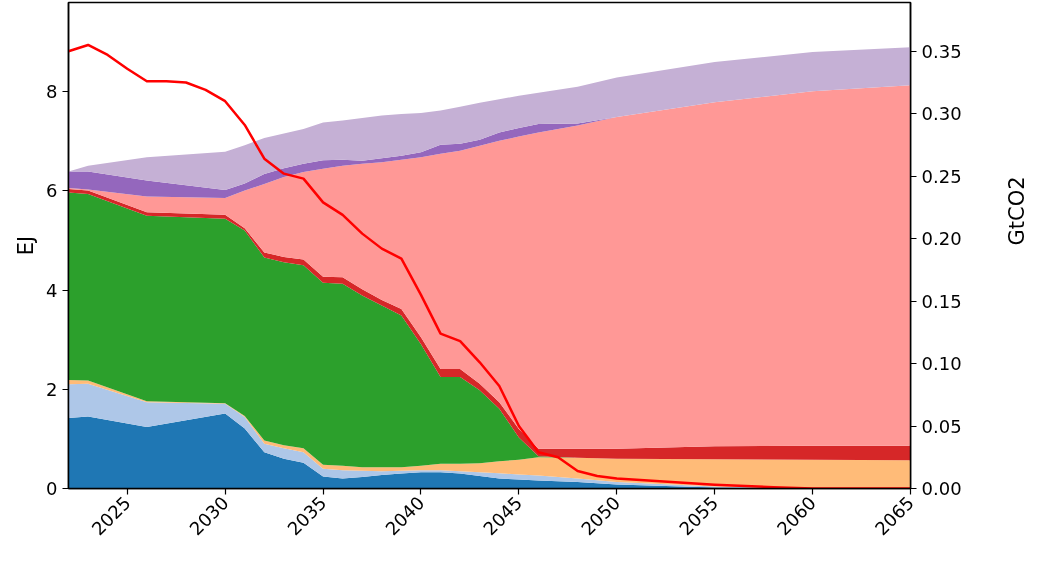 This screenshot has height=562, width=1043. Describe the element at coordinates (941, 488) in the screenshot. I see `y2-tick-label: 0.00` at that location.